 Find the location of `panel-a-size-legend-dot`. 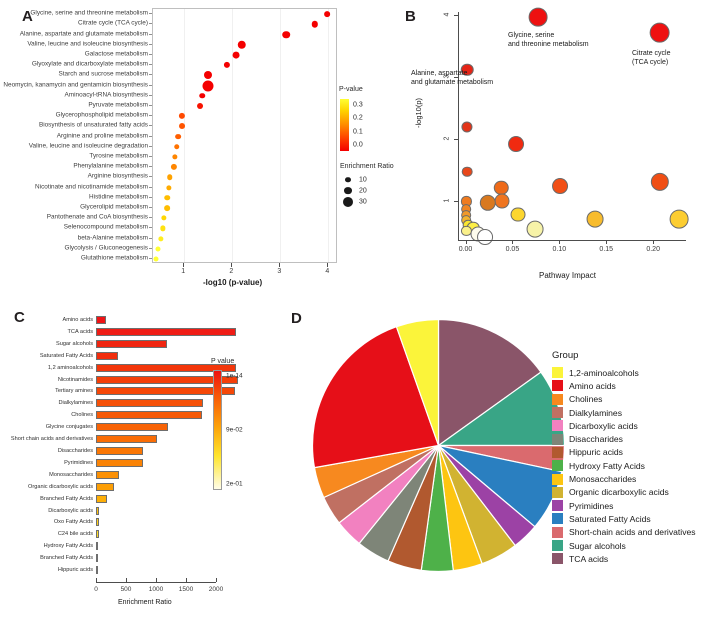

panel-a-size-legend-dot is located at coordinates (348, 201).